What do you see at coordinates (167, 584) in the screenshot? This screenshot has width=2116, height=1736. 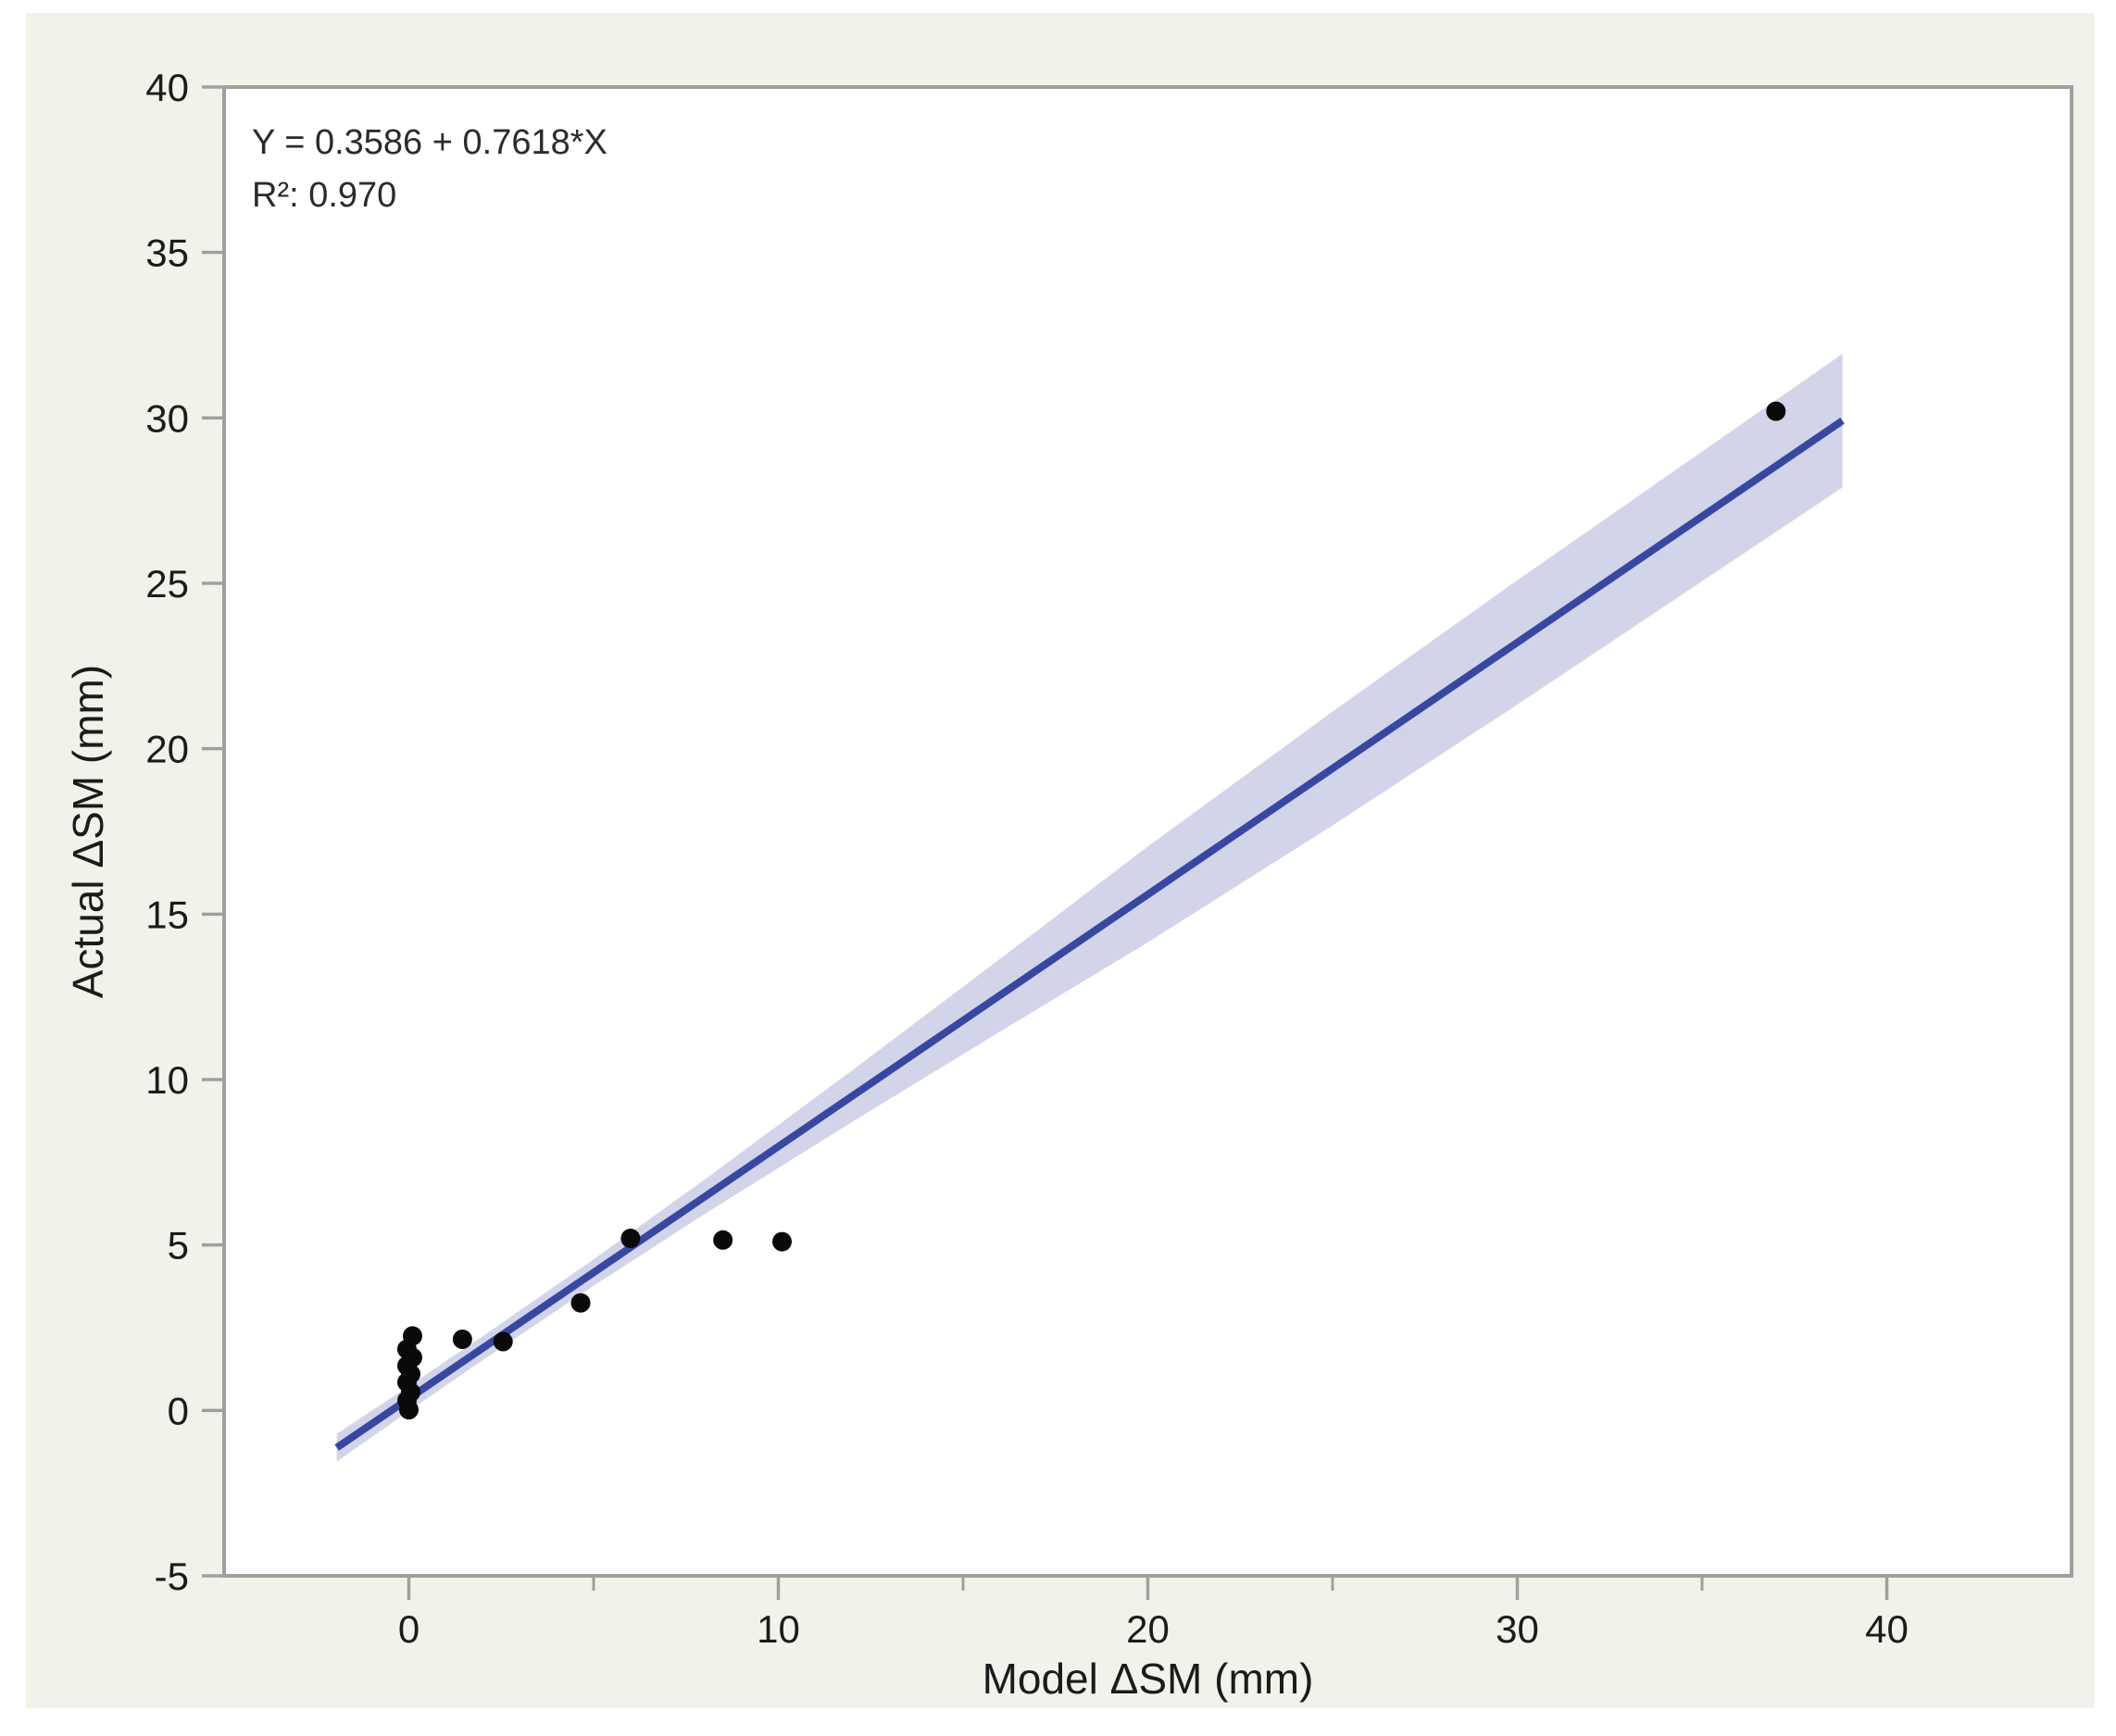 I see `y-axis-tick-label: 25` at bounding box center [167, 584].